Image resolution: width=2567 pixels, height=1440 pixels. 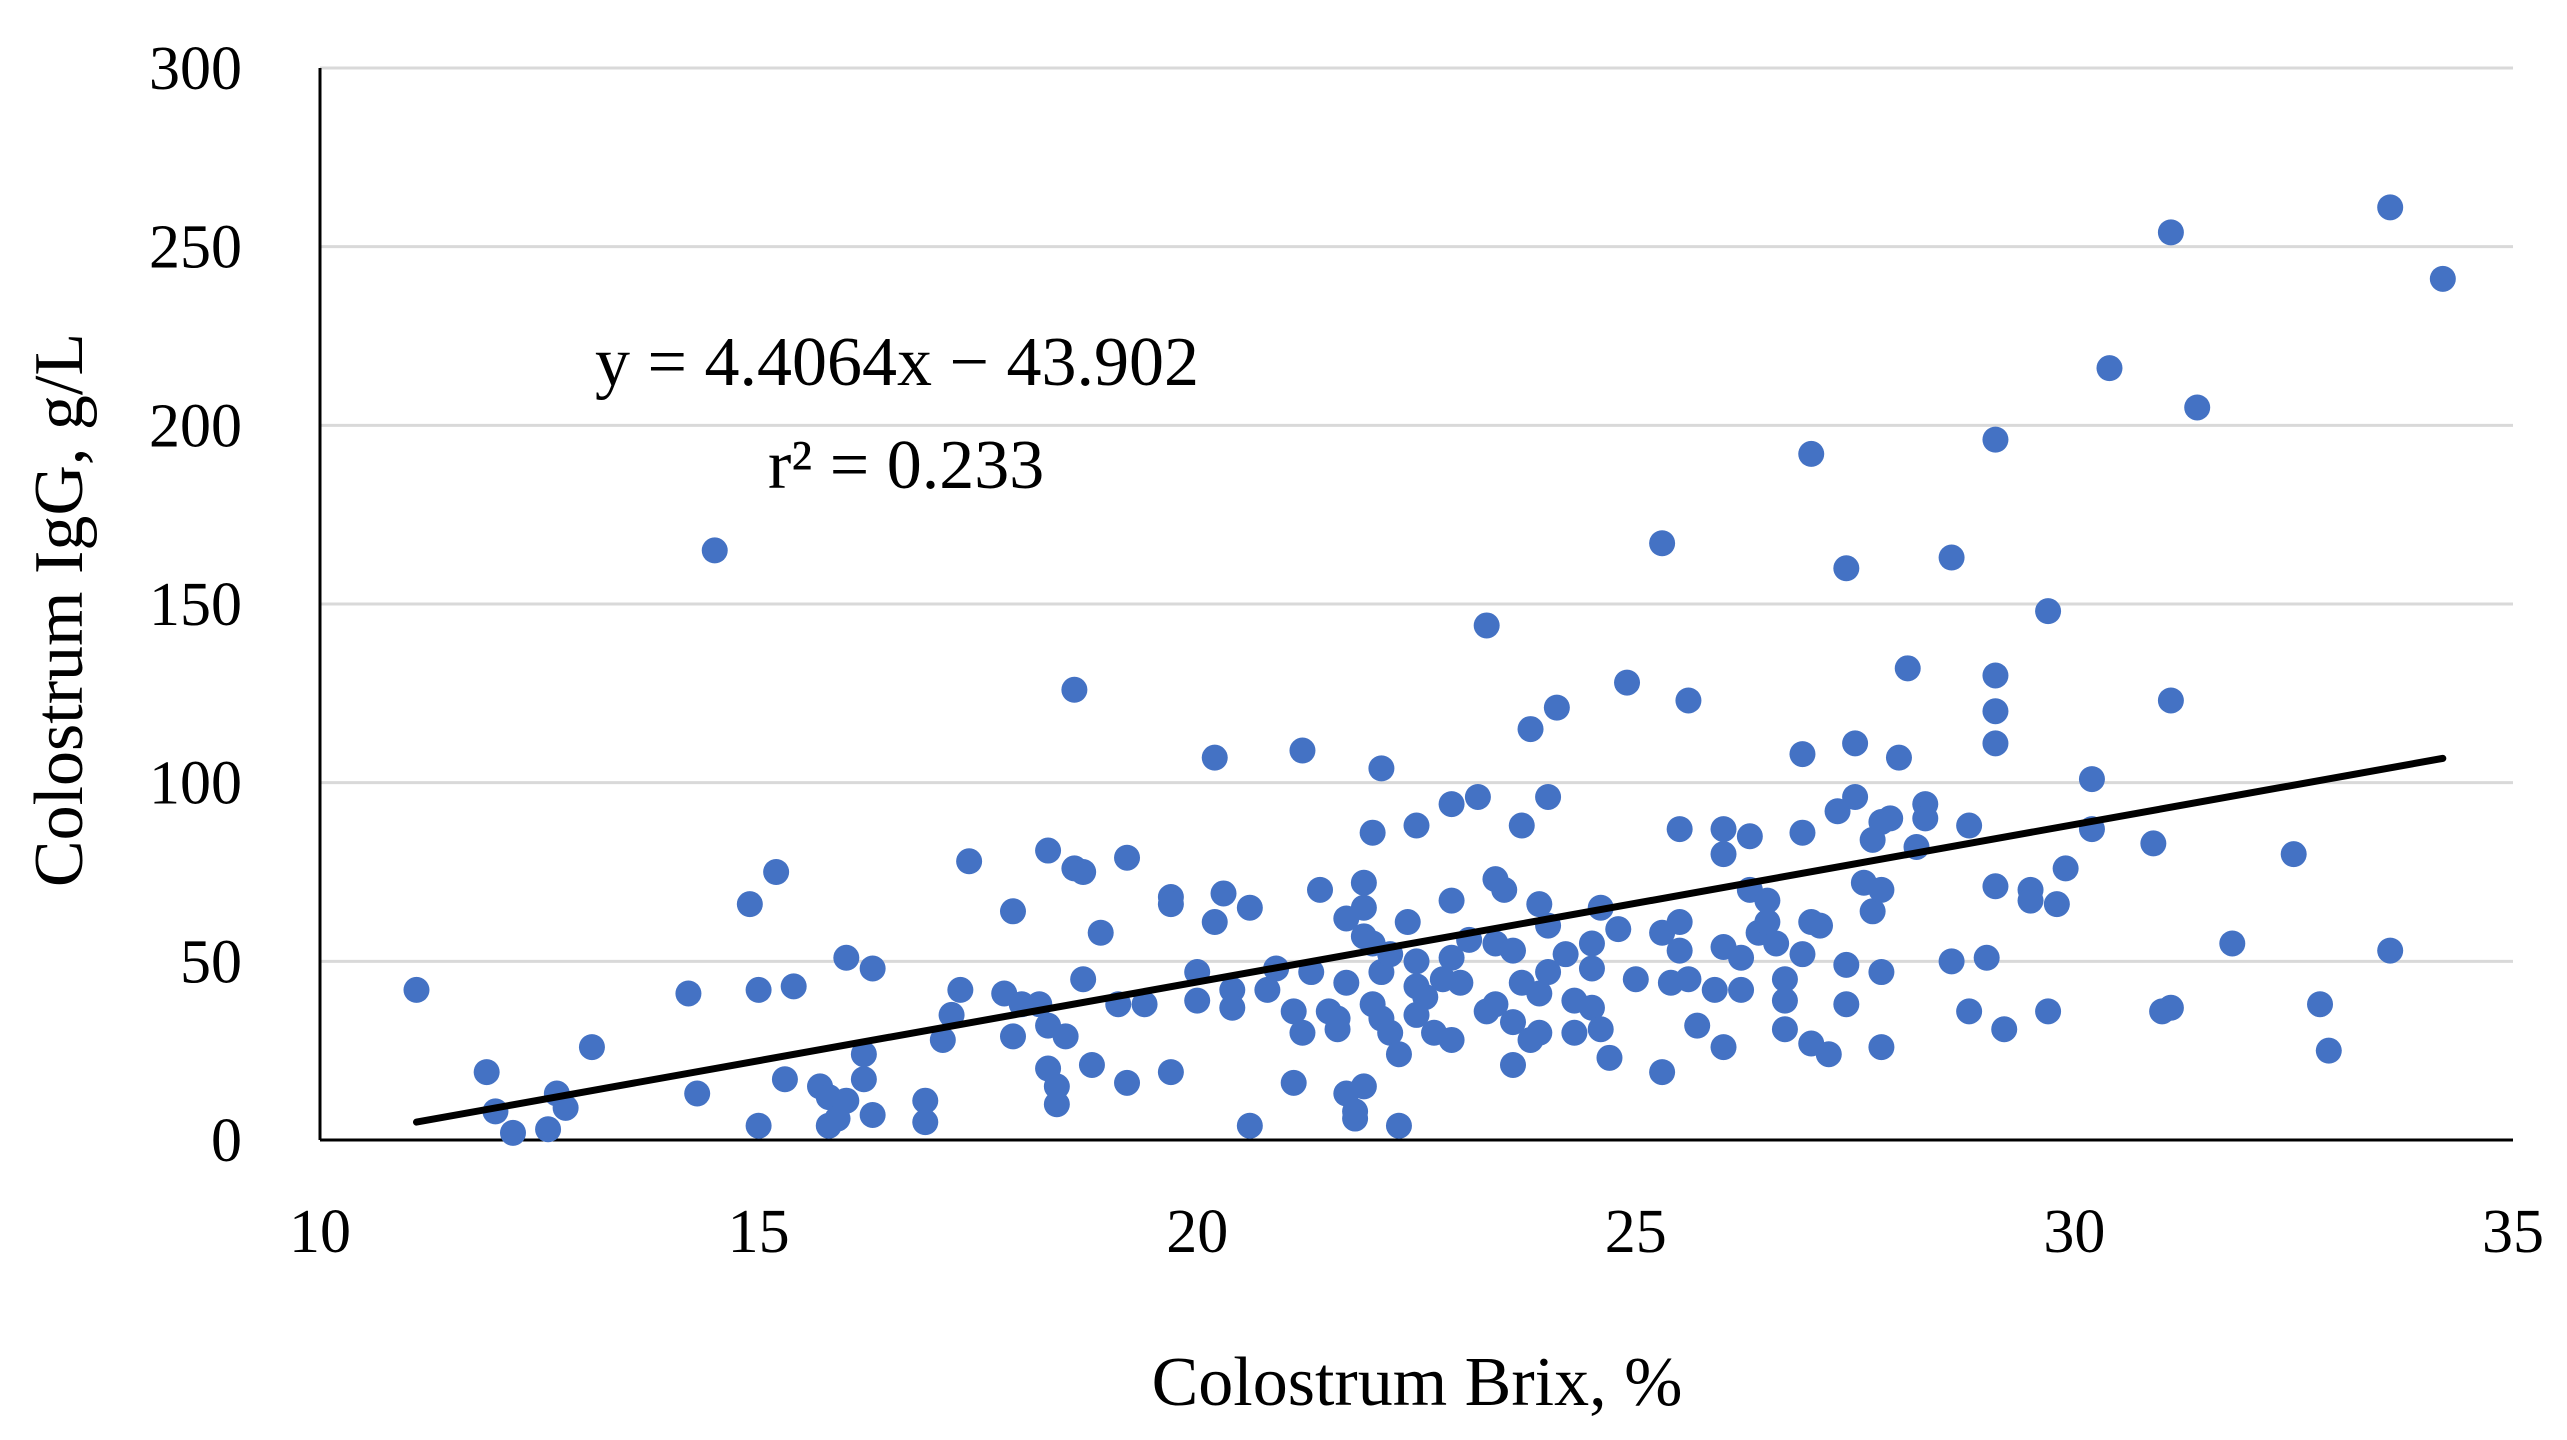 I want to click on x-axis-tick-labels: 10 15 20 25 30 35, so click(x=1416, y=1232).